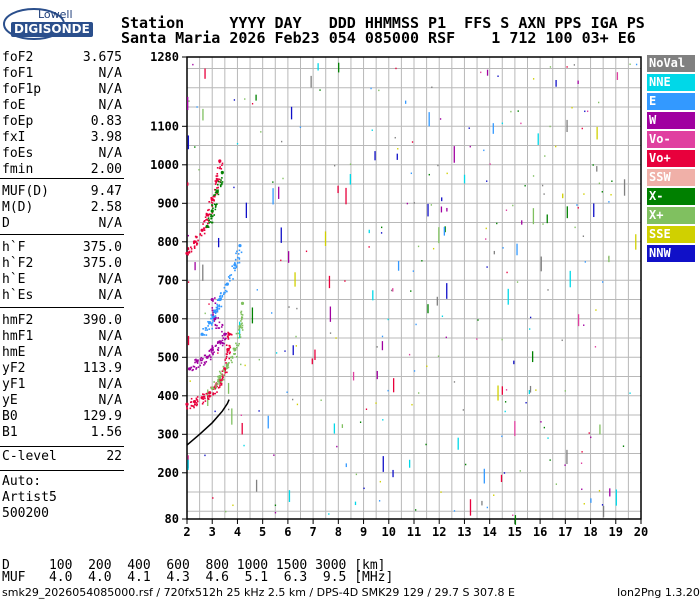 The image size is (700, 600). What do you see at coordinates (641, 532) in the screenshot?
I see `x-tick-label: 20` at bounding box center [641, 532].